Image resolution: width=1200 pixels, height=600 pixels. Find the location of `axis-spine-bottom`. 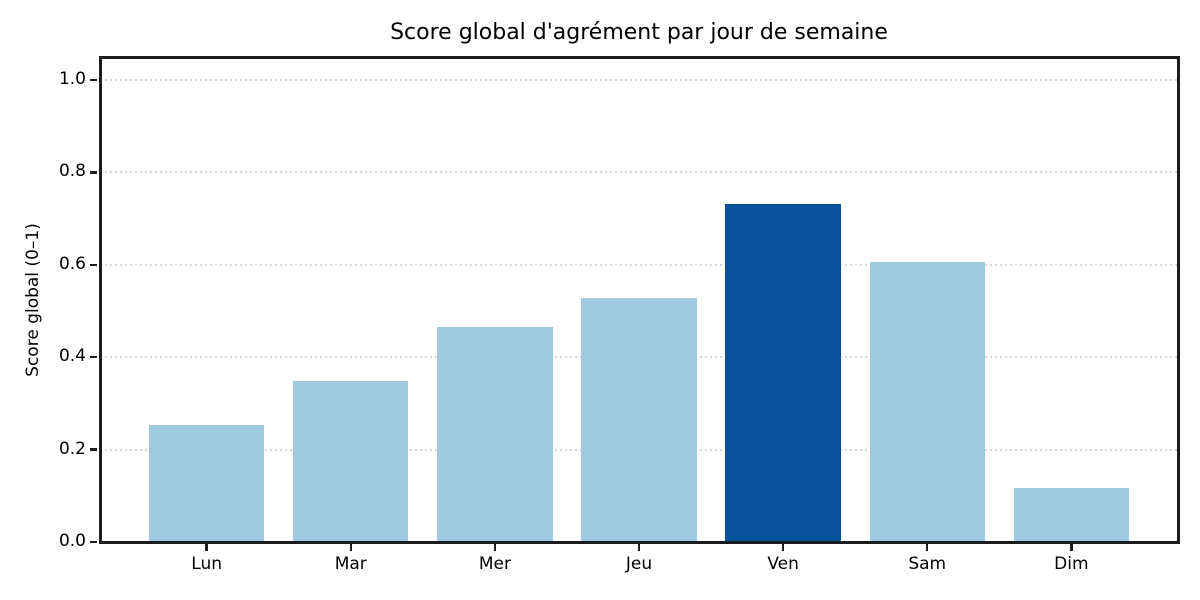

axis-spine-bottom is located at coordinates (639, 542).